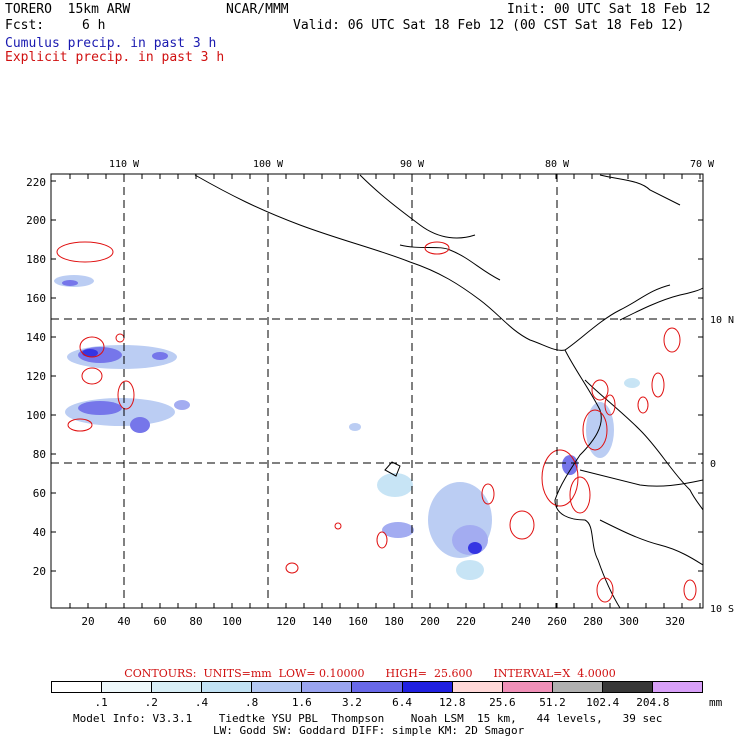 Image resolution: width=740 pixels, height=740 pixels. I want to click on x-tick-label: 240, so click(521, 621).